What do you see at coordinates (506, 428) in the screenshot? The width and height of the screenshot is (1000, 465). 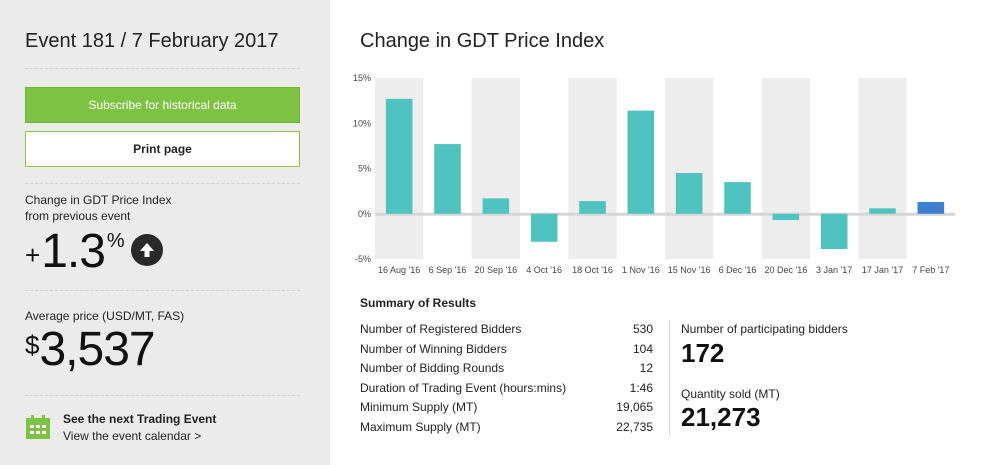 I see `summary-row: Maximum Supply (MT) 22,735` at bounding box center [506, 428].